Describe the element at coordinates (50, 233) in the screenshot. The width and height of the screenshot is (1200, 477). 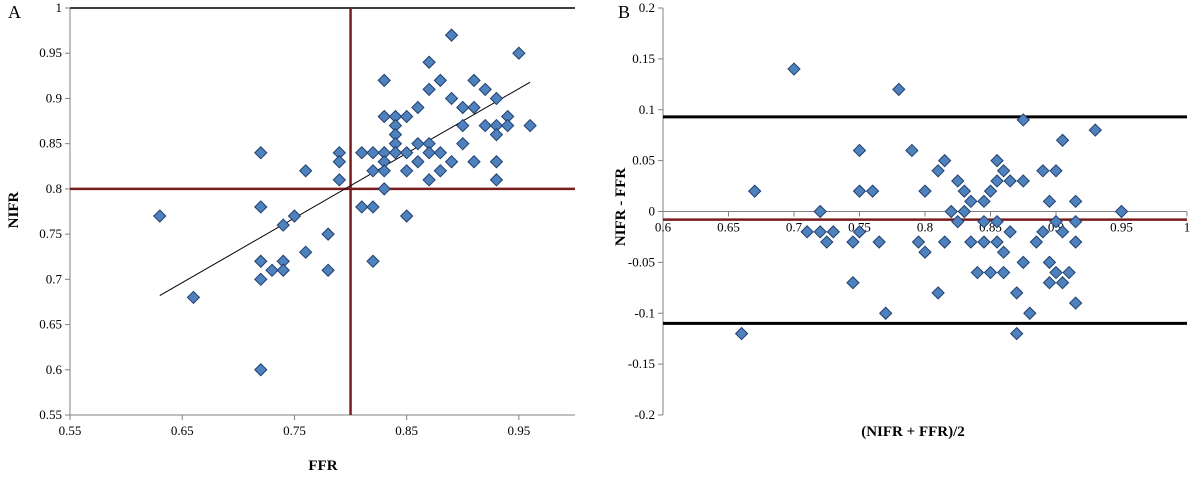
I see `chart-a-y-tick-label: 0.75` at that location.